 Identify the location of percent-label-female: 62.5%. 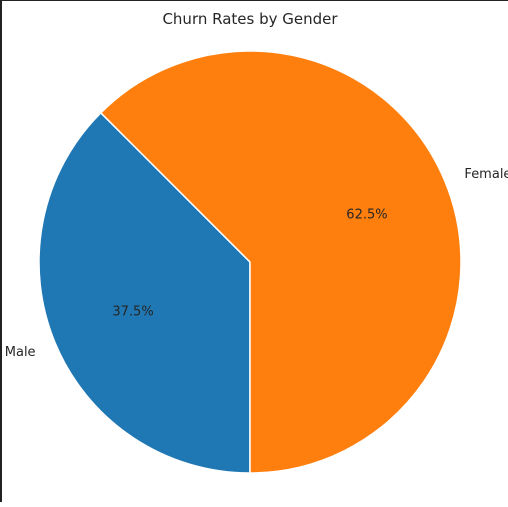
(366, 215).